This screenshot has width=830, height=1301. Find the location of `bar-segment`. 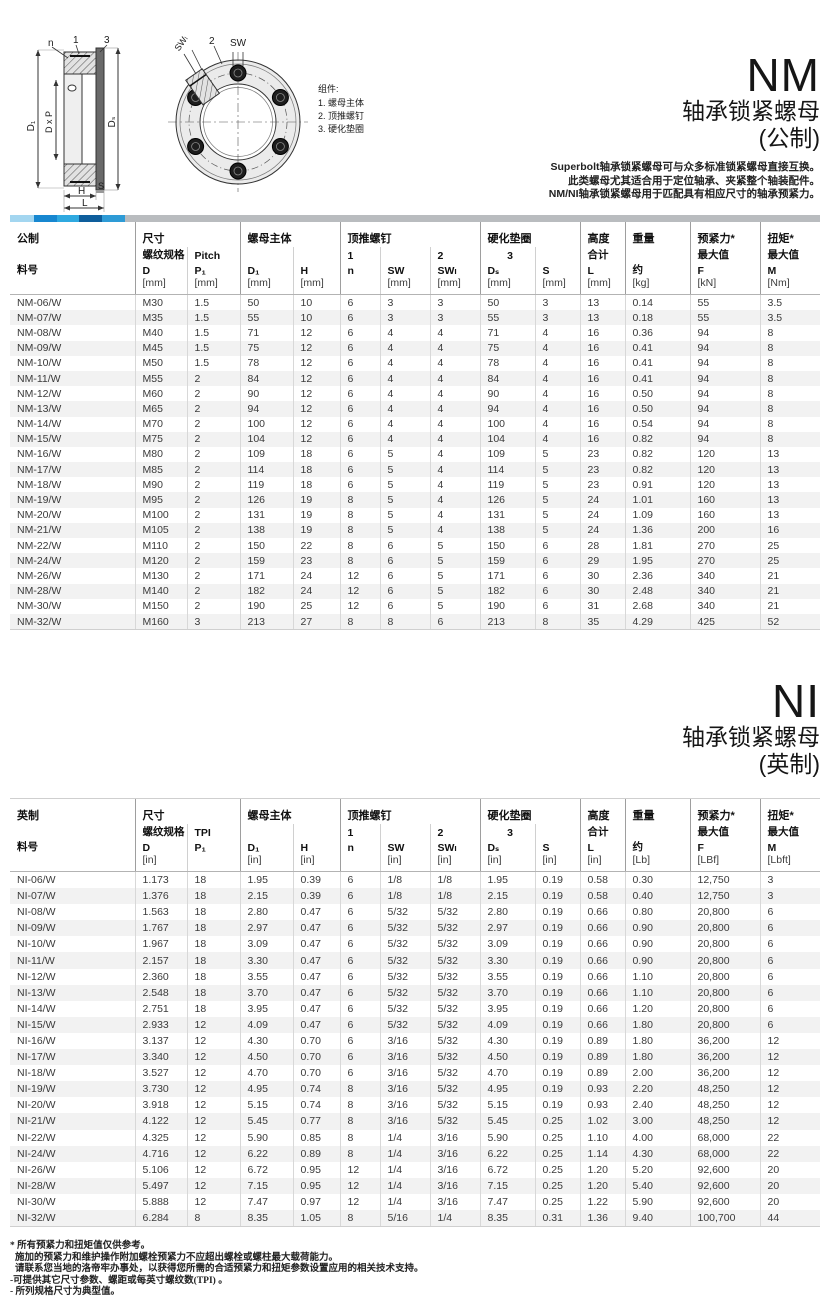

bar-segment is located at coordinates (45, 218).